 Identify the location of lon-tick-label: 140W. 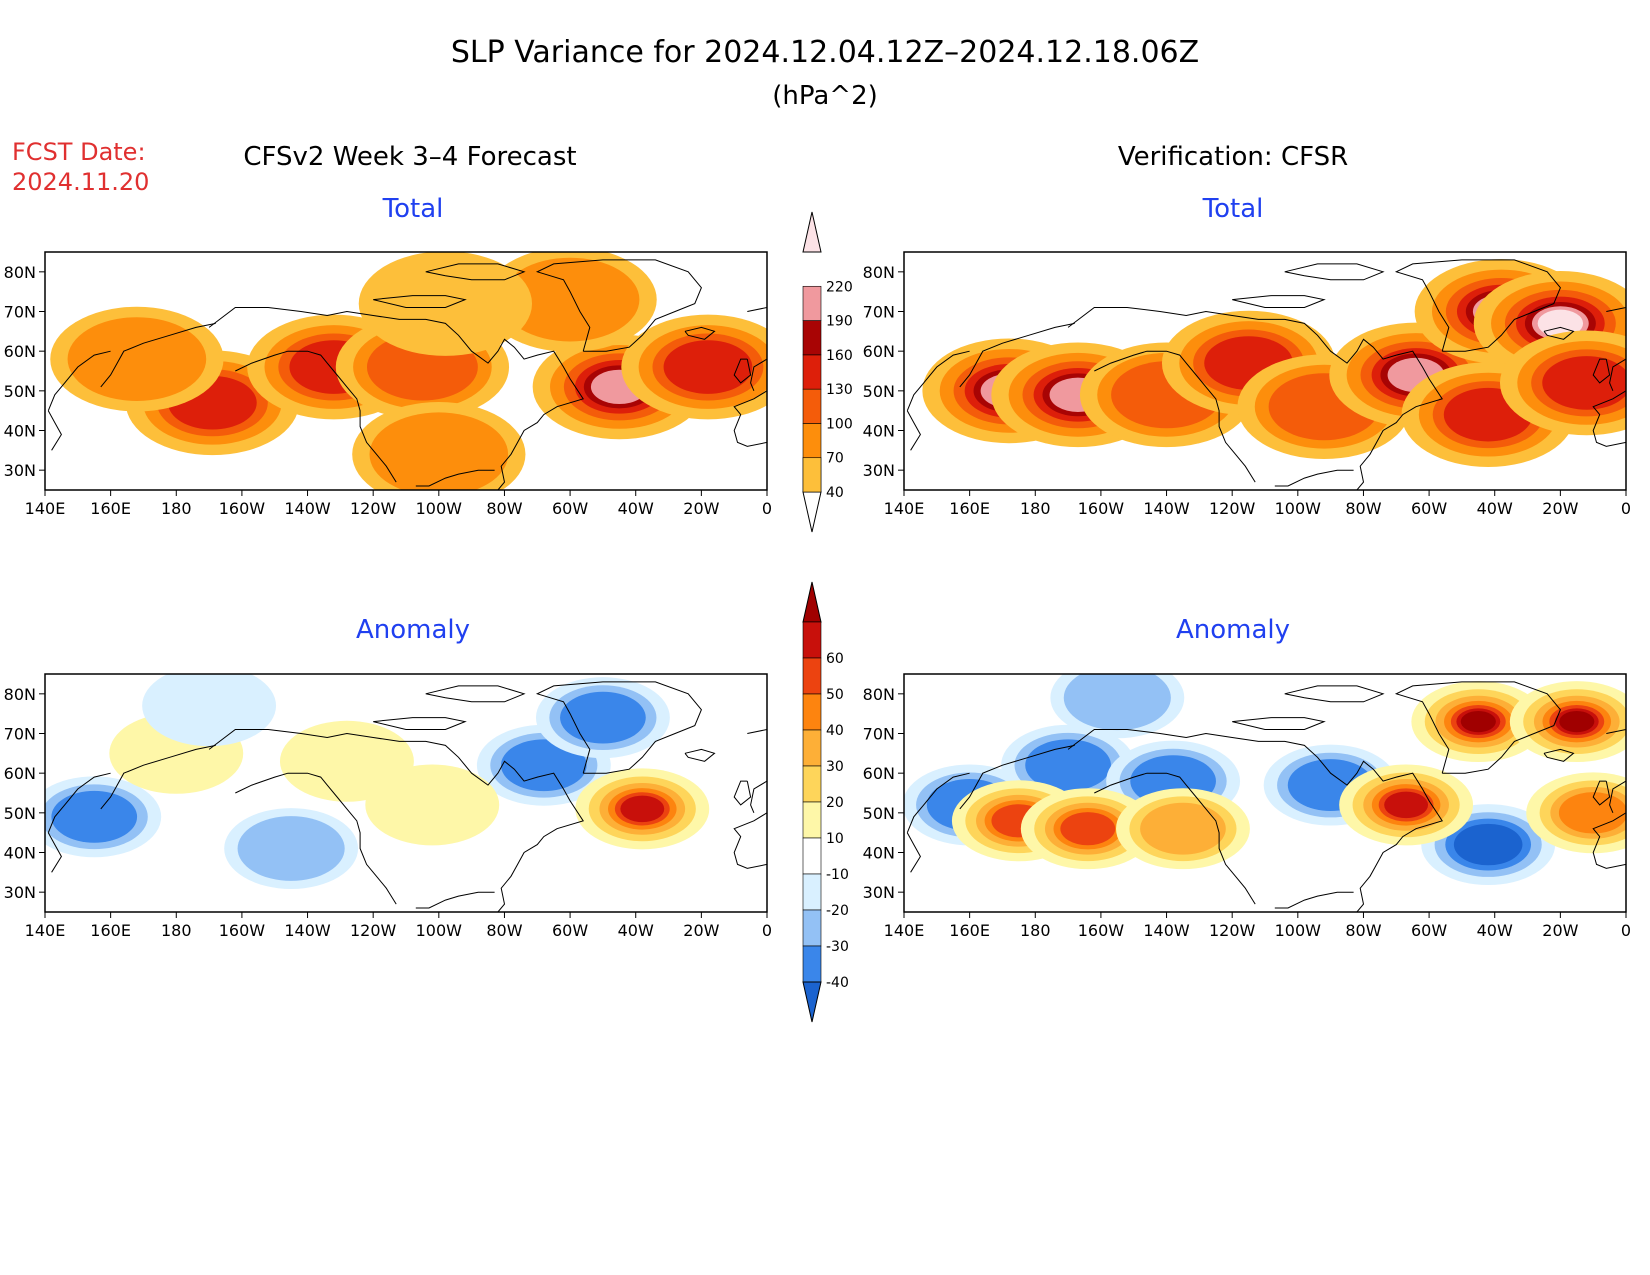
(1166, 508).